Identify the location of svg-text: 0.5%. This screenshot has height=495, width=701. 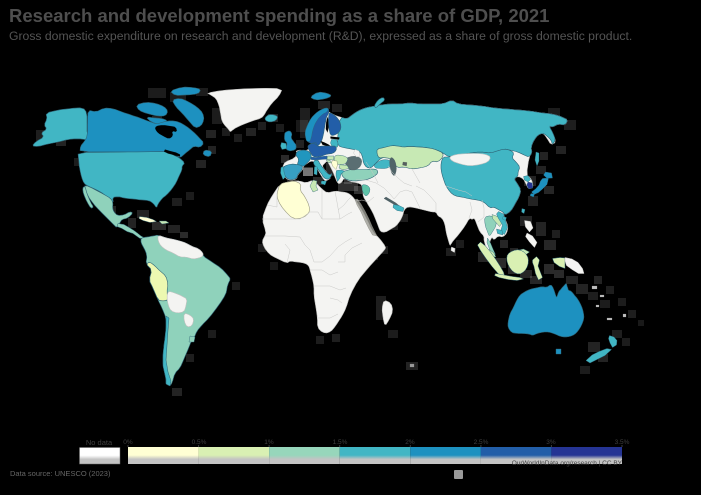
(199, 442).